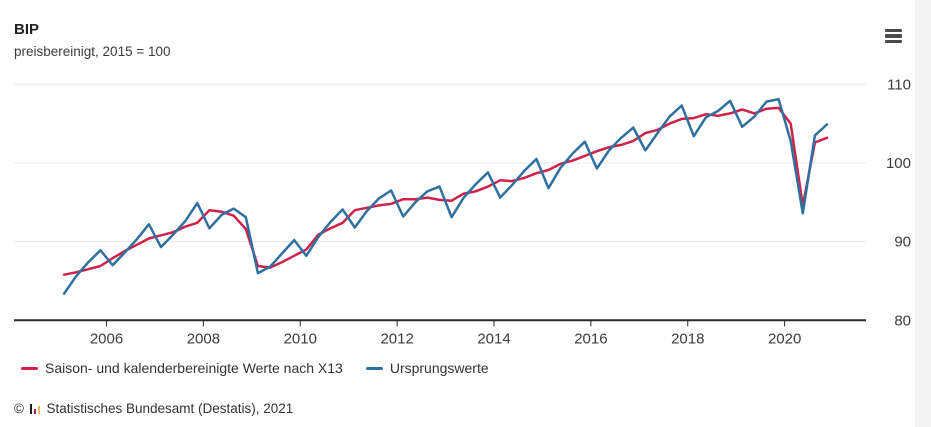 The width and height of the screenshot is (931, 427). What do you see at coordinates (19, 408) in the screenshot?
I see `copyright-symbol: ©` at bounding box center [19, 408].